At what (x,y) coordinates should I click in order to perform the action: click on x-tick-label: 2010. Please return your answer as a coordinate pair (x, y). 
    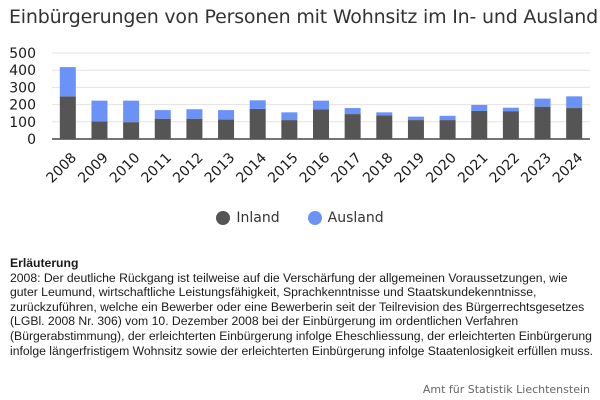
    Looking at the image, I should click on (125, 168).